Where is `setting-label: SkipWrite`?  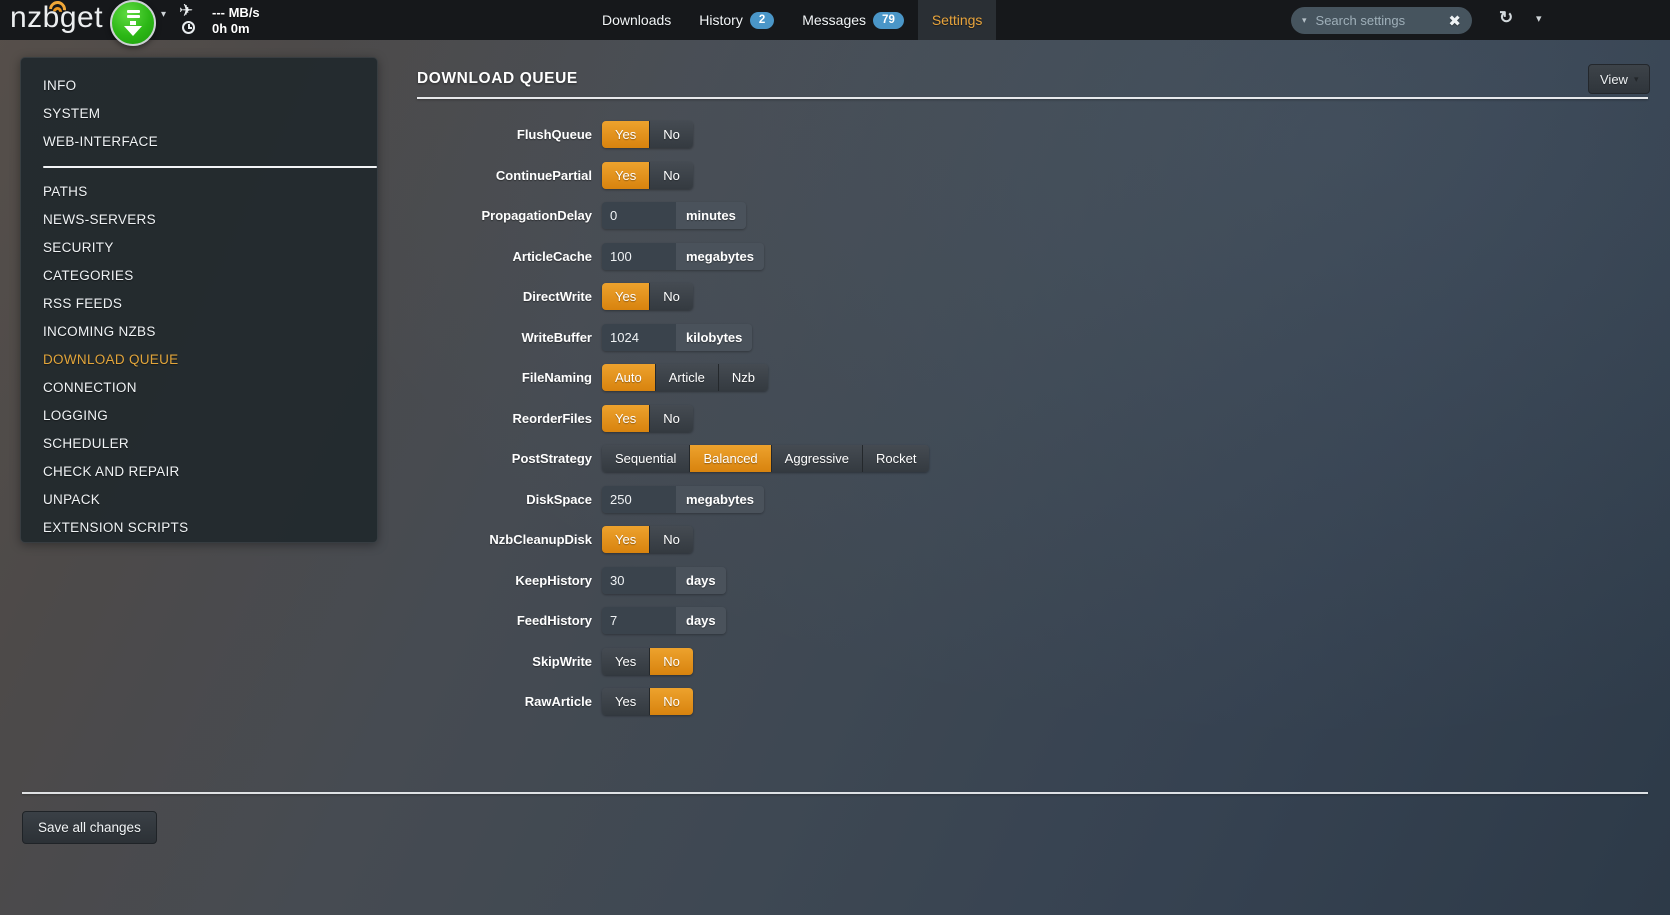
setting-label: SkipWrite is located at coordinates (562, 661).